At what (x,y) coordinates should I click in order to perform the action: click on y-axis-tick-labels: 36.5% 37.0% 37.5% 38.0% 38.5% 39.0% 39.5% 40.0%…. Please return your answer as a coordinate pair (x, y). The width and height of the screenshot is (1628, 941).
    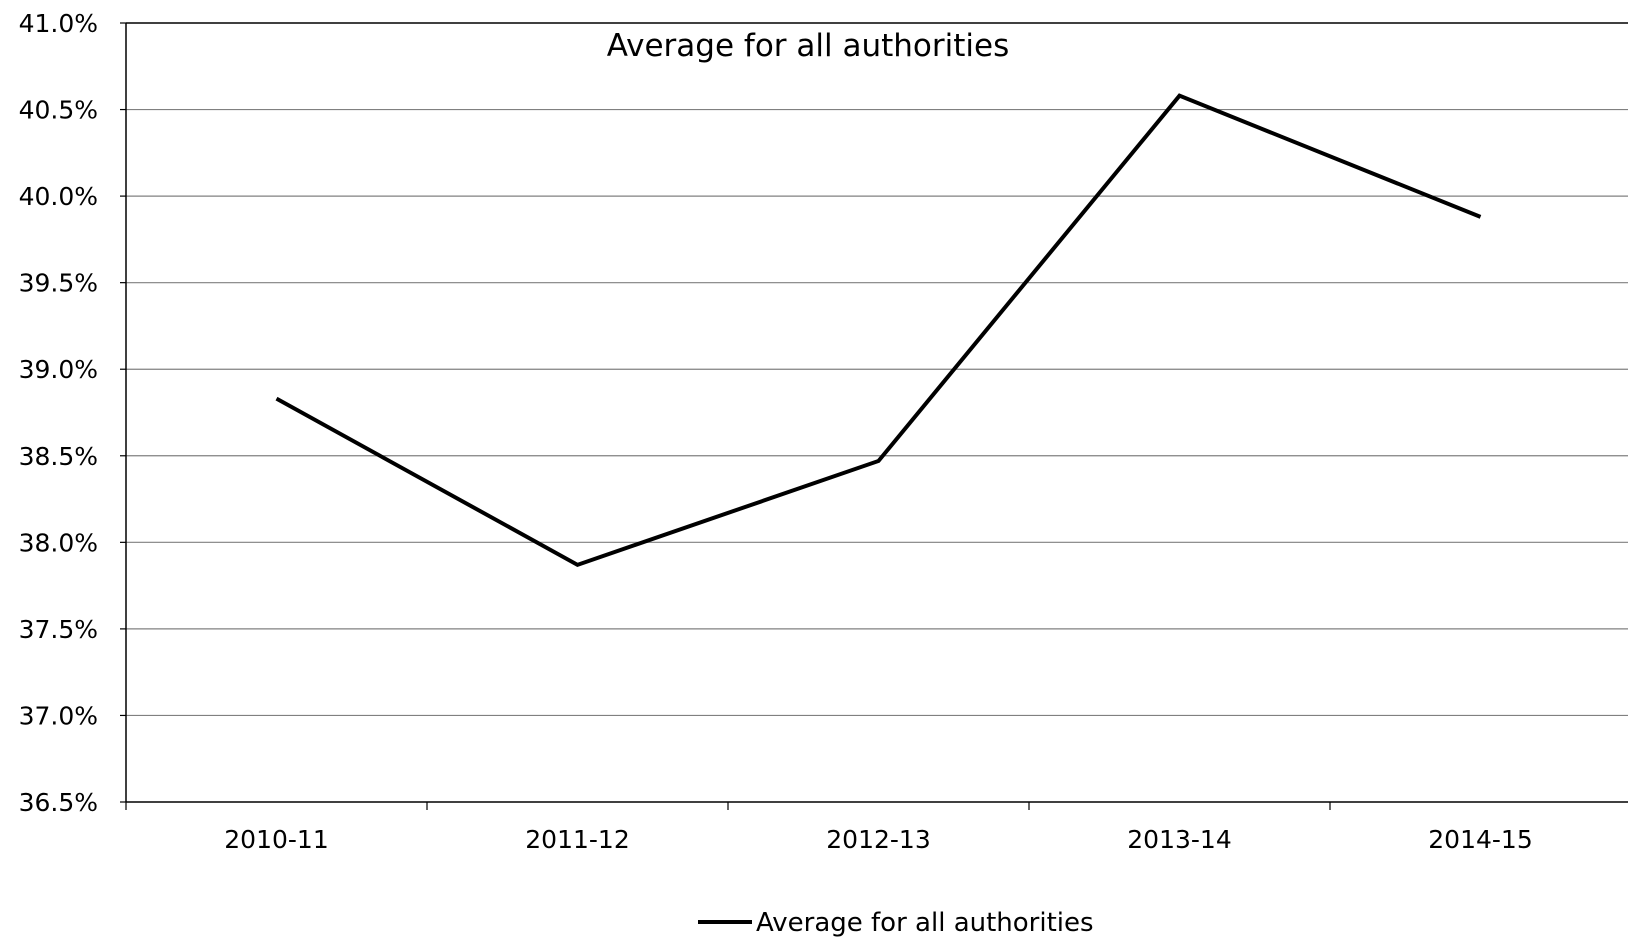
    Looking at the image, I should click on (58, 413).